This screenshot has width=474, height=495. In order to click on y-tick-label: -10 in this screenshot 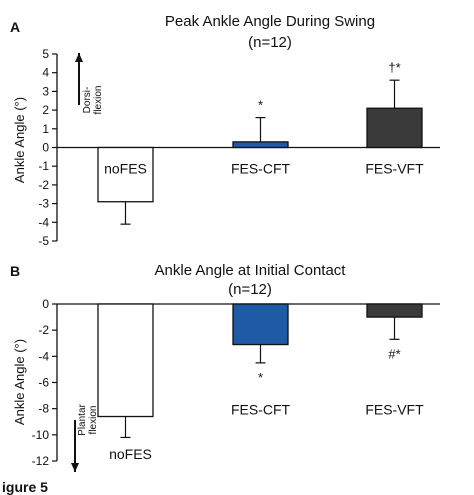, I will do `click(41, 435)`.